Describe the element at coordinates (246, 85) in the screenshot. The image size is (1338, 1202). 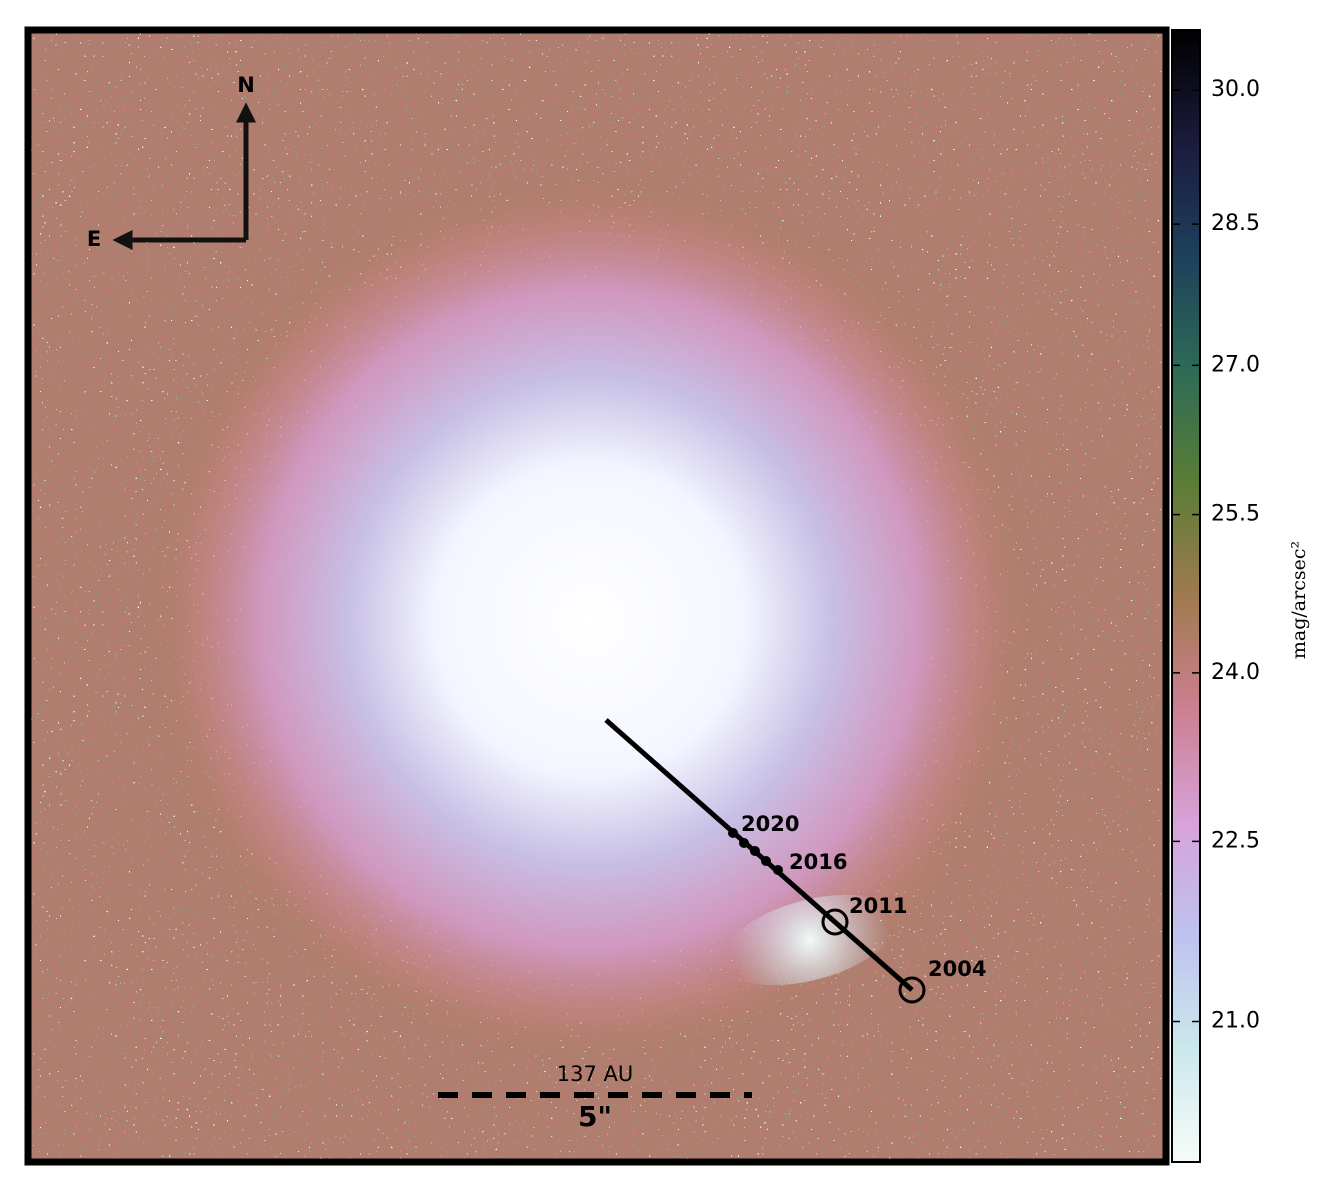
I see `north-label: N` at that location.